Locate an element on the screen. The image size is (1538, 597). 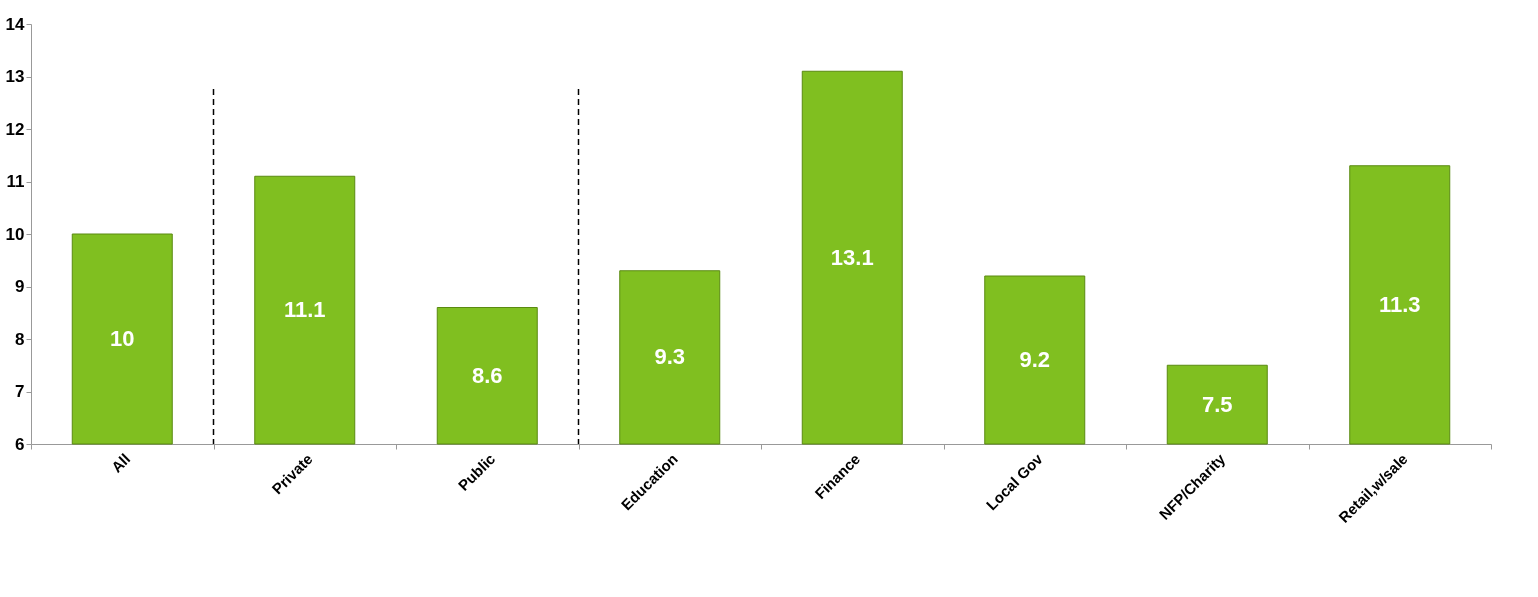
data-label: 13.1 is located at coordinates (852, 257).